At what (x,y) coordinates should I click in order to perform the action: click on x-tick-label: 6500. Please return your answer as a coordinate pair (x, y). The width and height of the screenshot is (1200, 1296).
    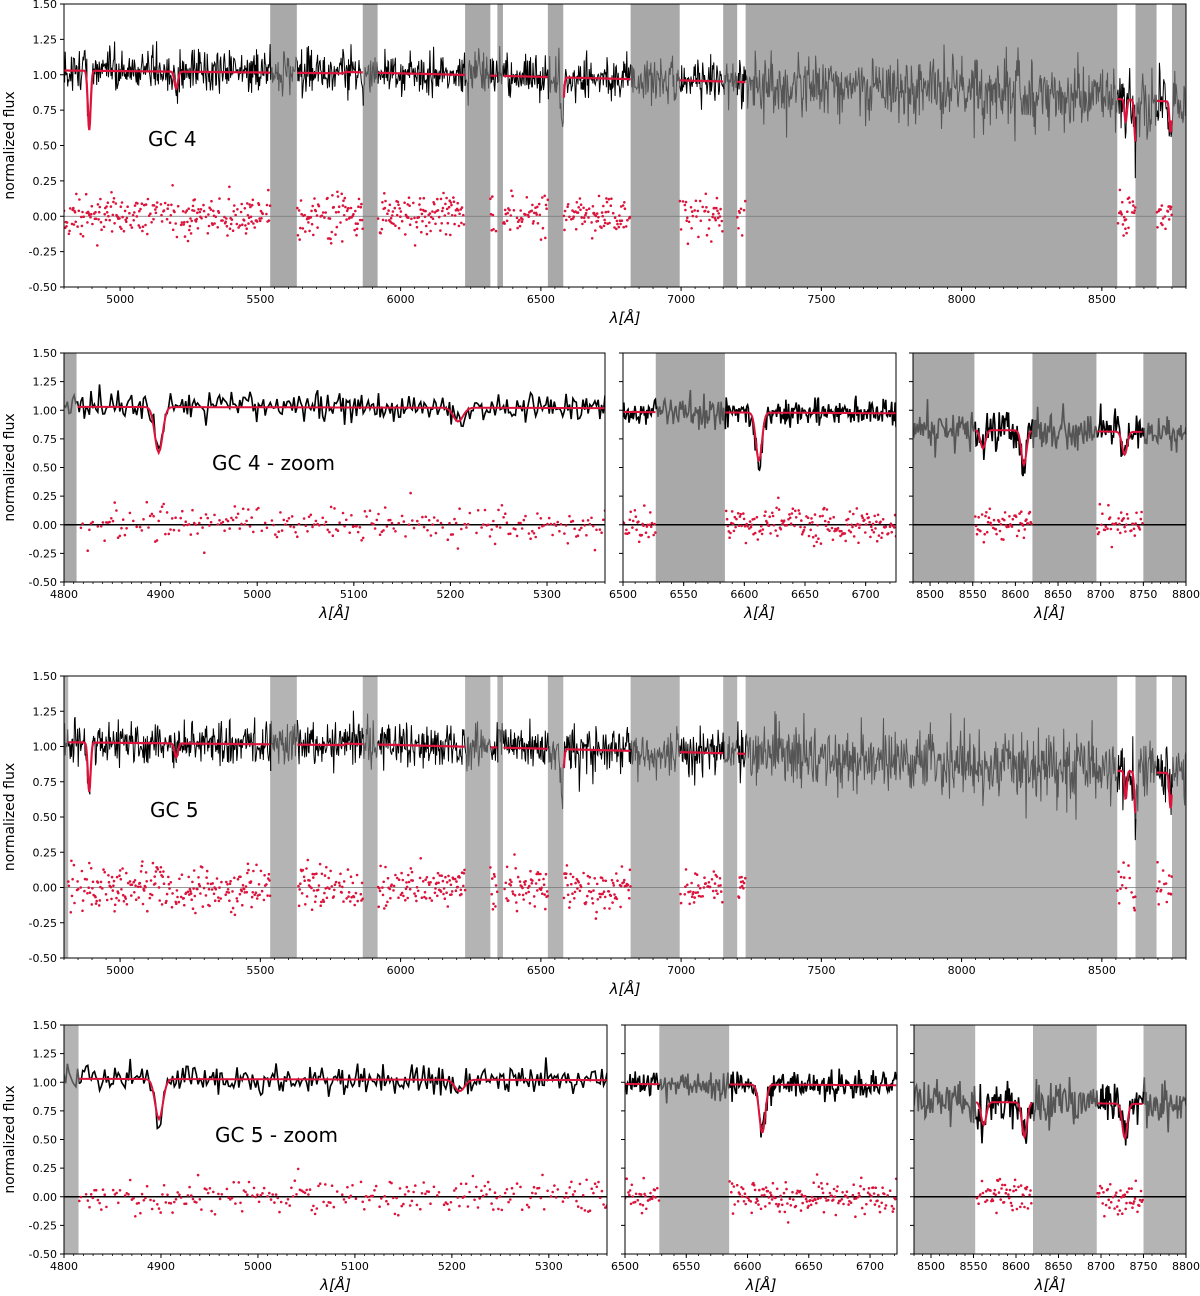
    Looking at the image, I should click on (625, 1266).